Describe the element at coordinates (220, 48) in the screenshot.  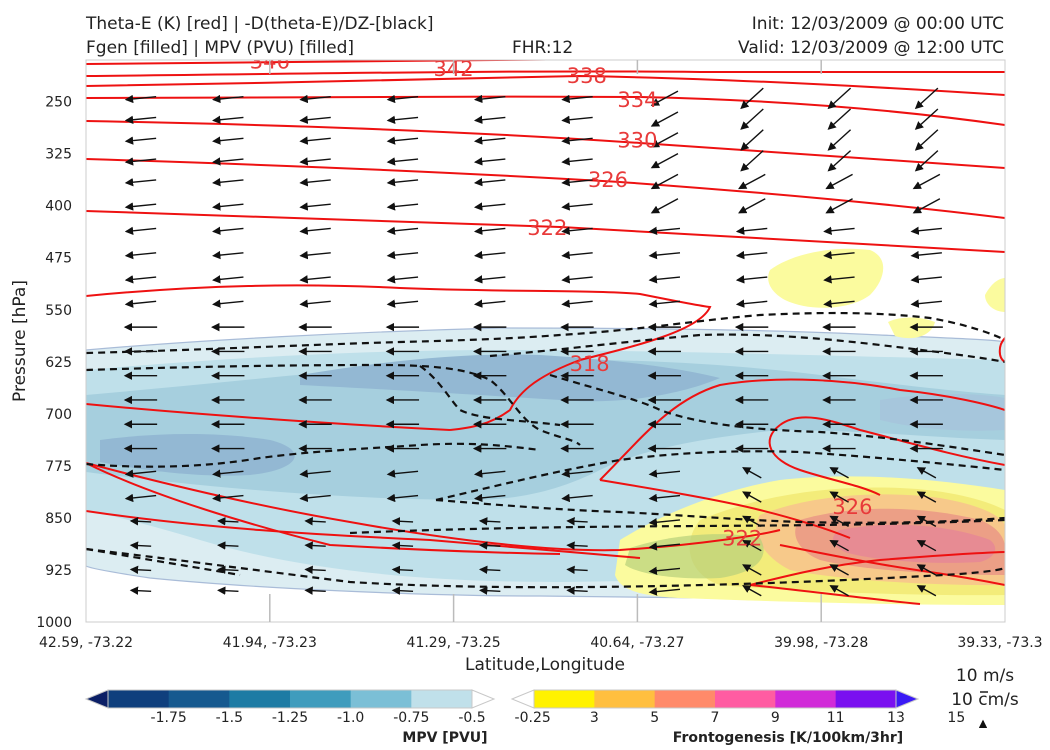
I see `title-line-2: Fgen [filled] | MPV (PVU) [filled]` at that location.